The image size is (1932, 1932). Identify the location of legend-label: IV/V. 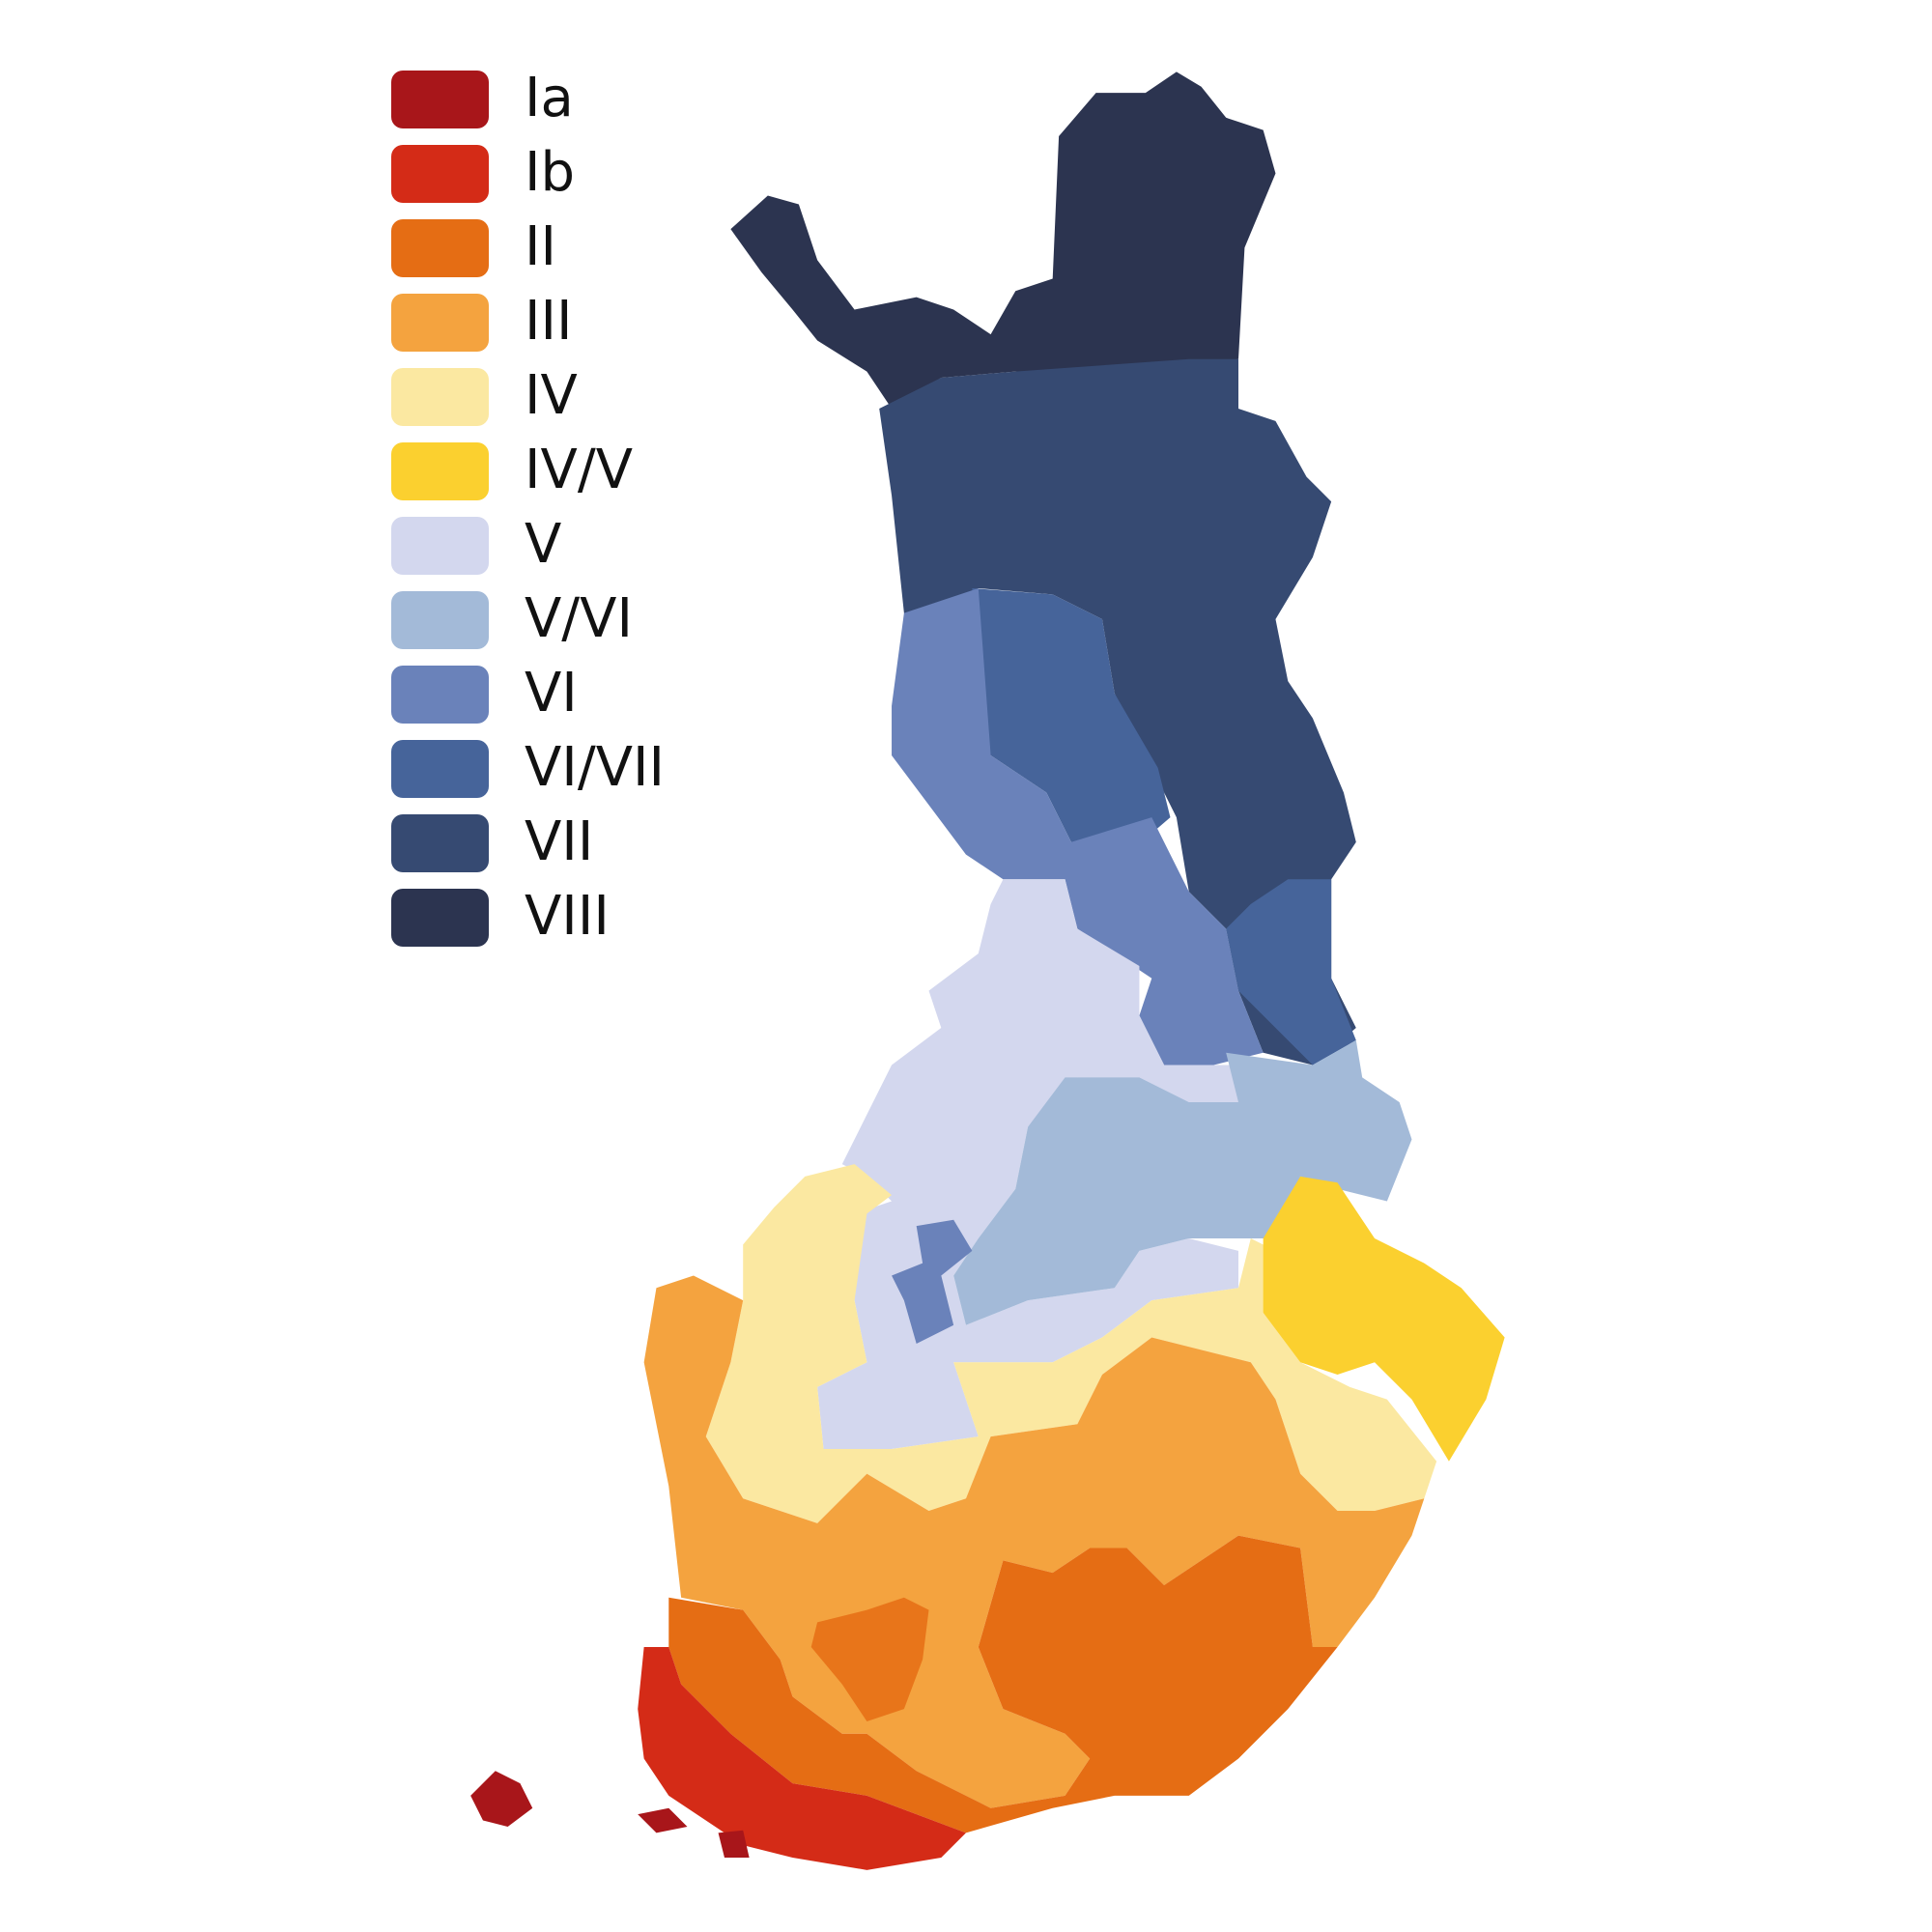
(579, 470).